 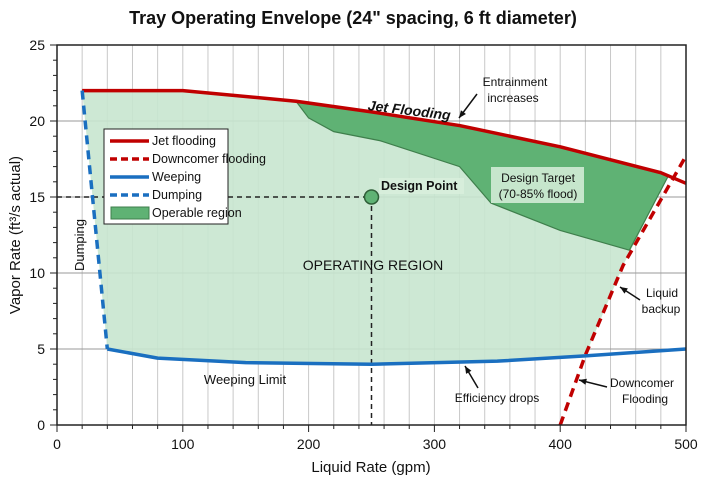 I want to click on entrainment-arrow-head, so click(x=462, y=114).